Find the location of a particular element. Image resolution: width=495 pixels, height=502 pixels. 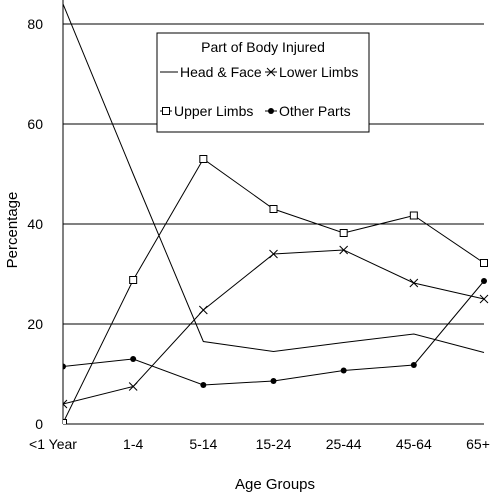

x-tick-label: 15-24 is located at coordinates (274, 444).